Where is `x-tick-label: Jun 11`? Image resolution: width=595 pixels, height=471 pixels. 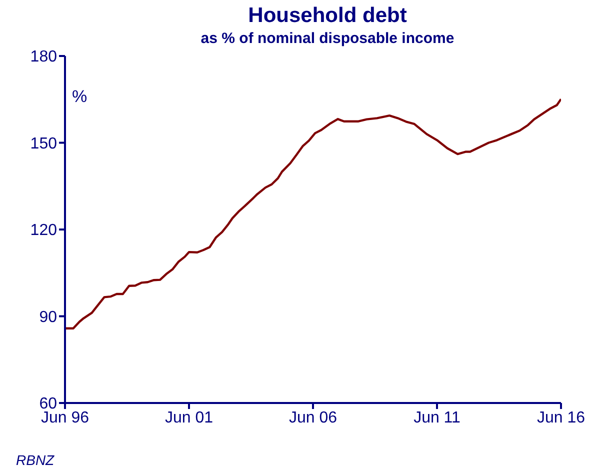
x-tick-label: Jun 11 is located at coordinates (437, 417).